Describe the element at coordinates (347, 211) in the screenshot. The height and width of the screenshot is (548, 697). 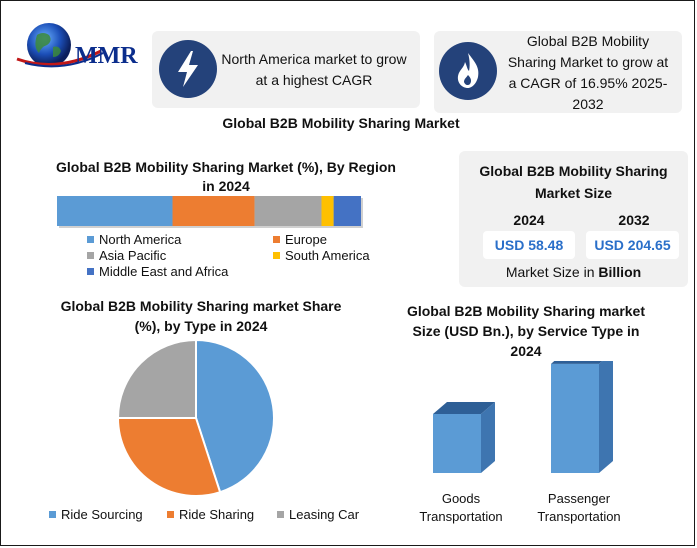
I see `region-segment-middle-east-and-africa` at that location.